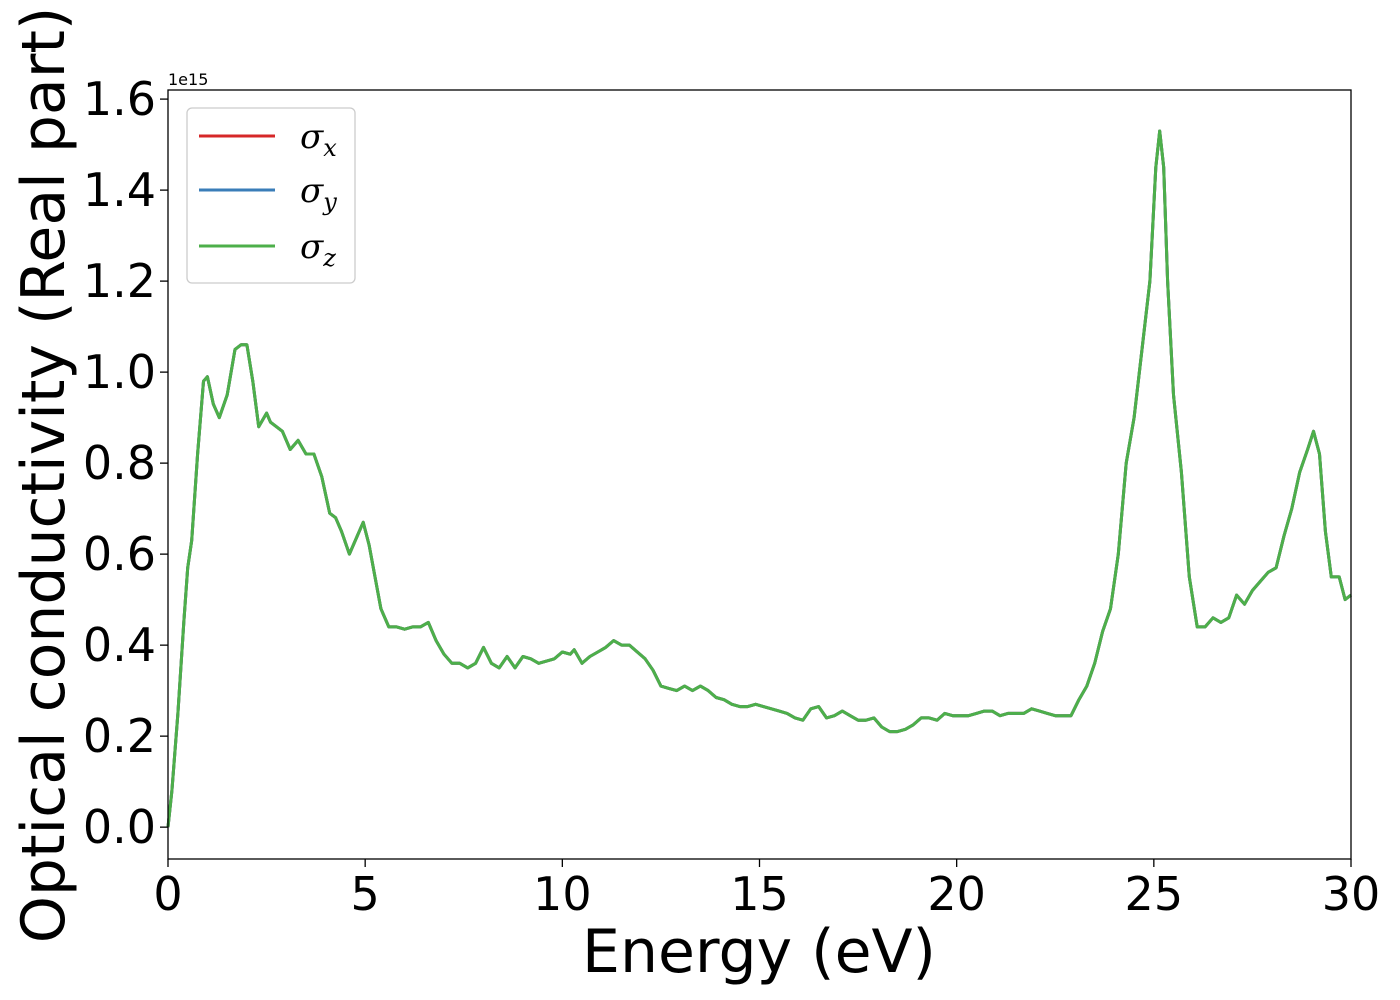 The height and width of the screenshot is (1000, 1400). I want to click on x-tick-label: 5, so click(365, 894).